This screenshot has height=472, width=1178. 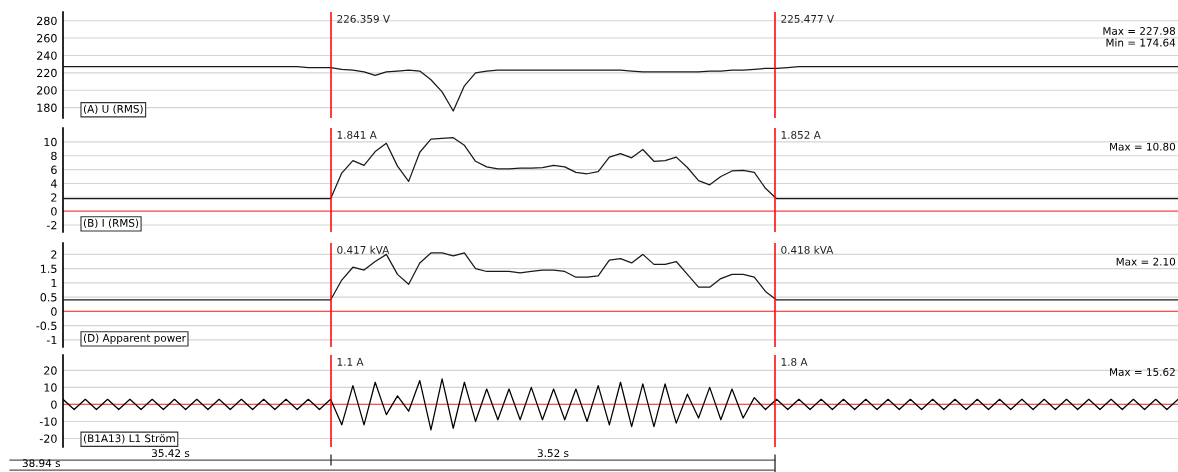 What do you see at coordinates (113, 109) in the screenshot?
I see `annotation: (A) U (RMS)` at bounding box center [113, 109].